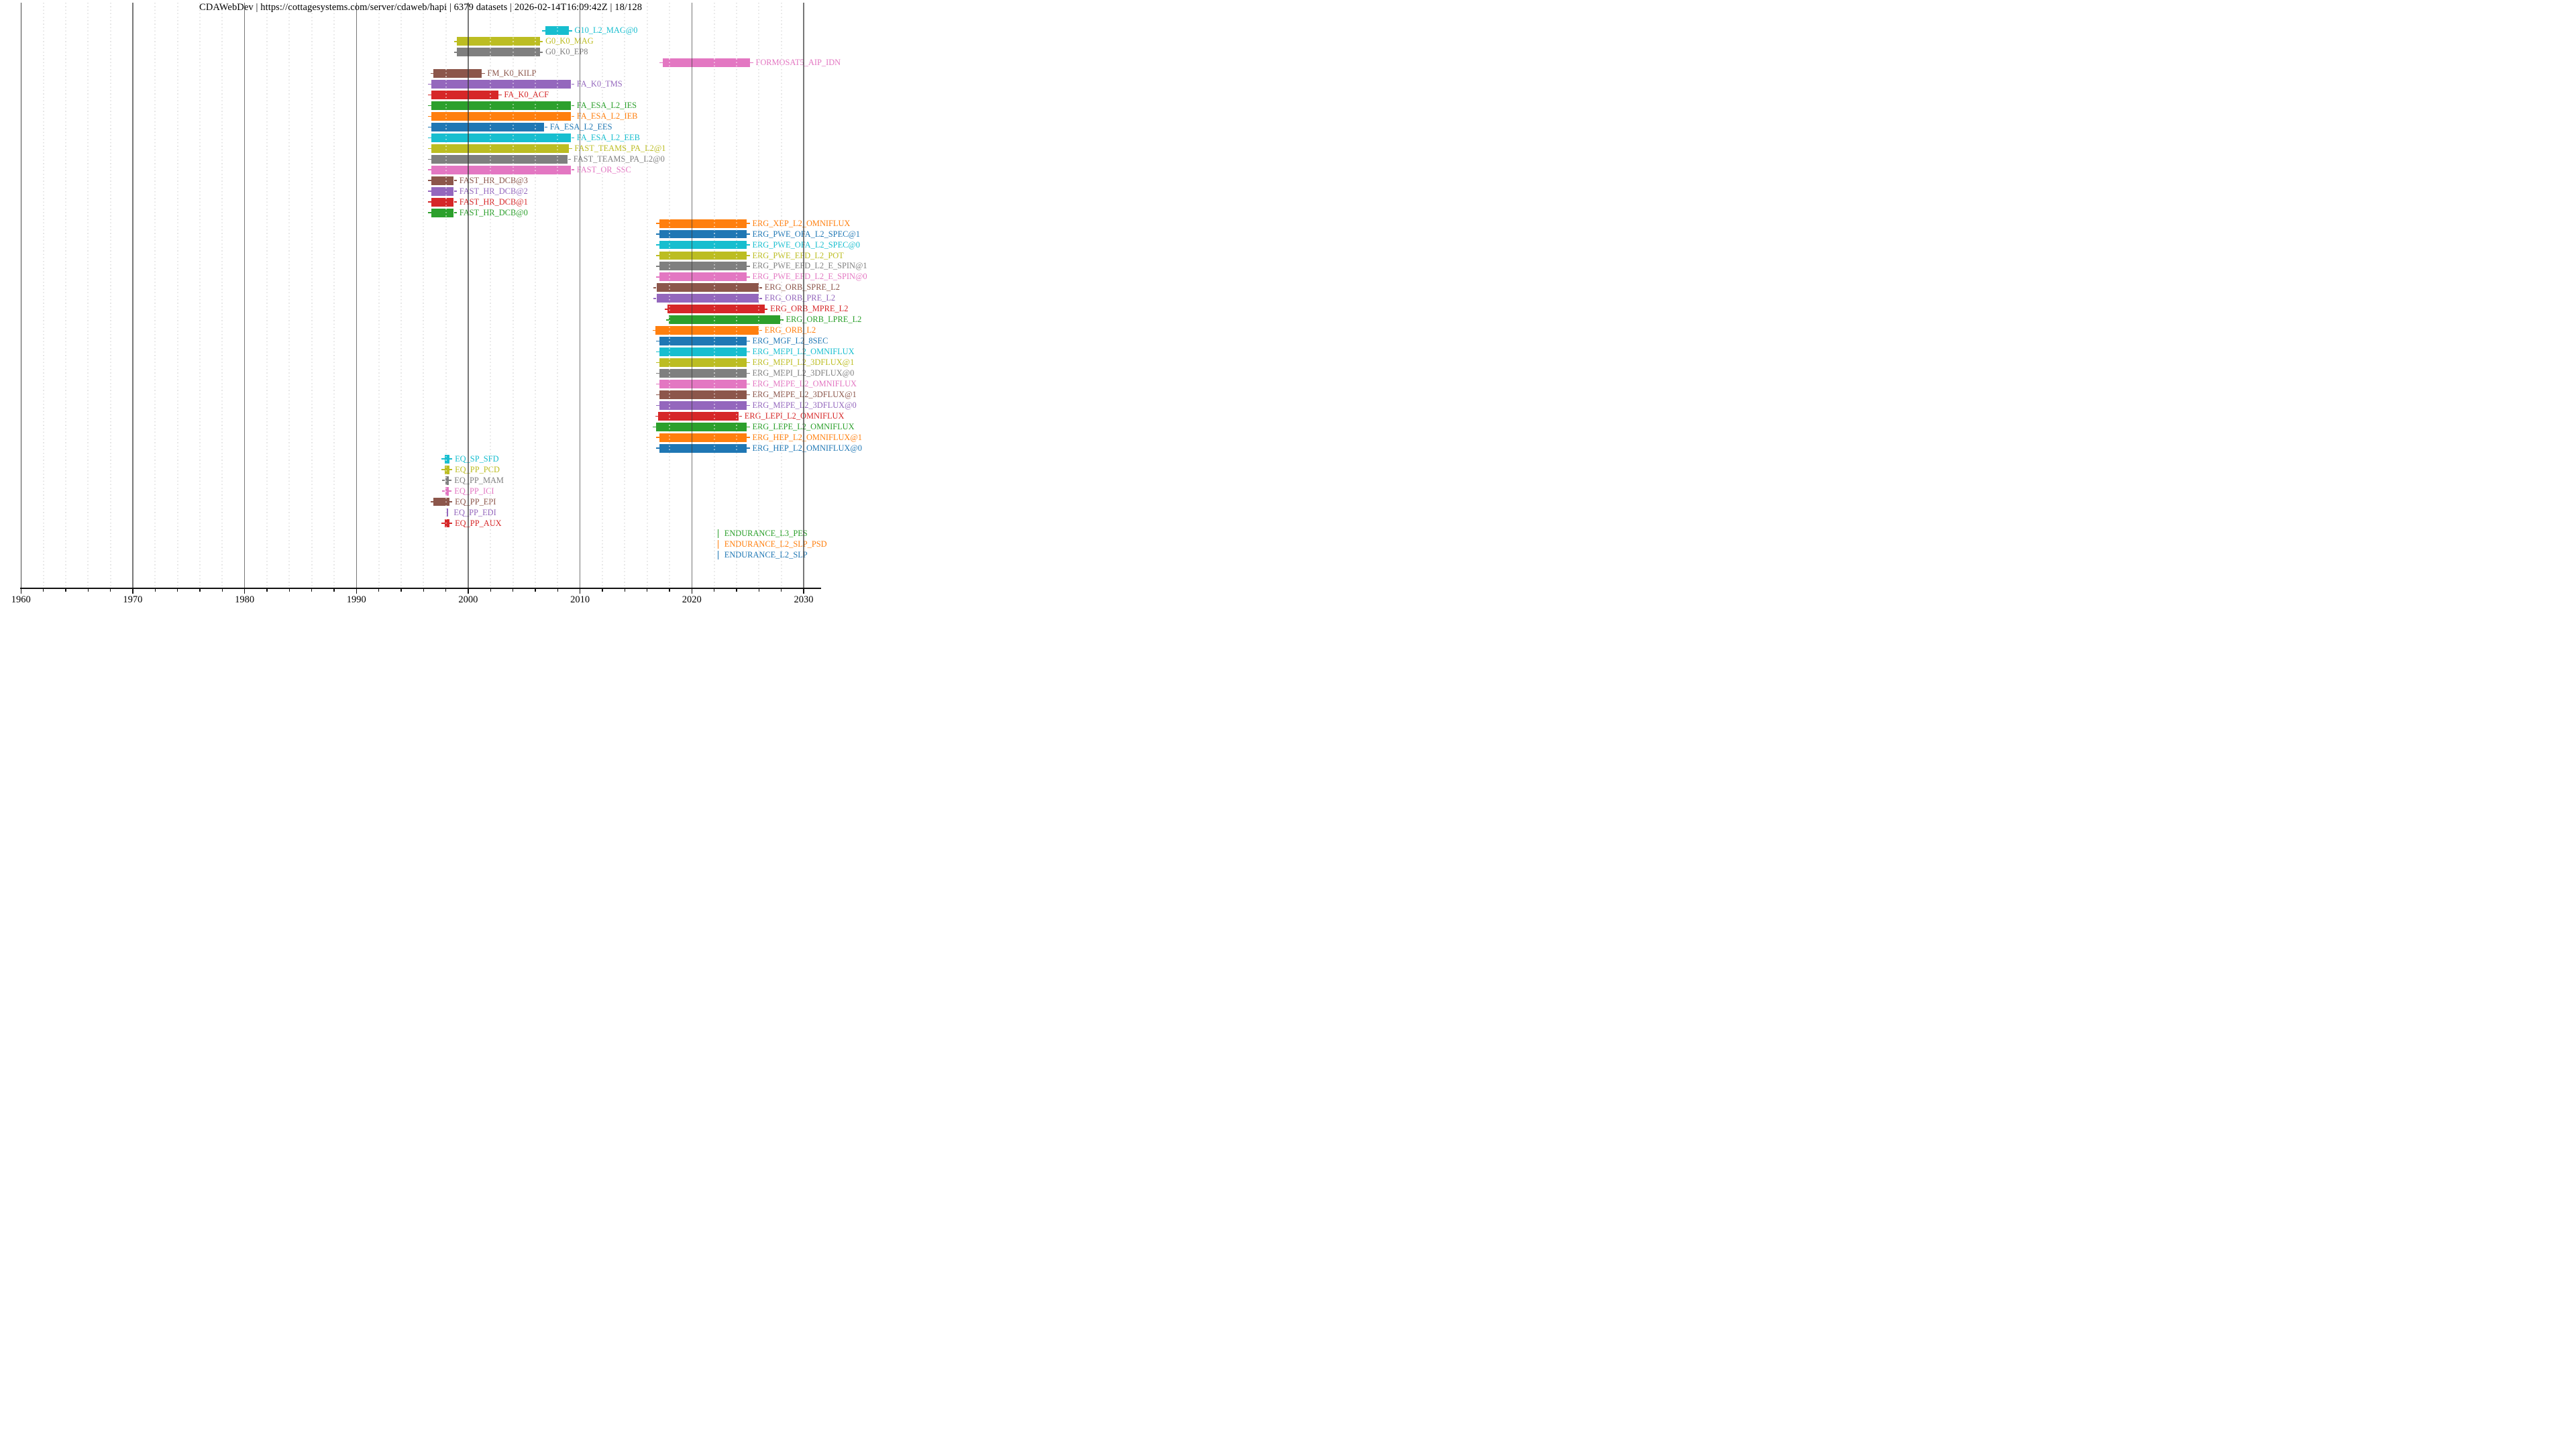  I want to click on x-axis-line, so click(420, 588).